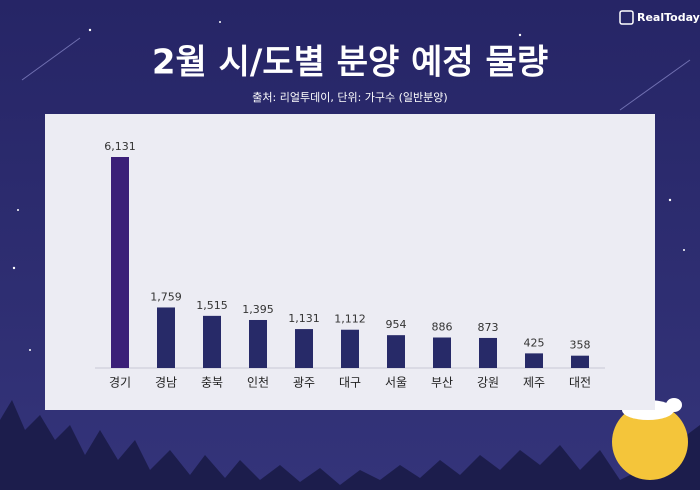 The width and height of the screenshot is (700, 490). I want to click on x-tick-label: 대구, so click(350, 383).